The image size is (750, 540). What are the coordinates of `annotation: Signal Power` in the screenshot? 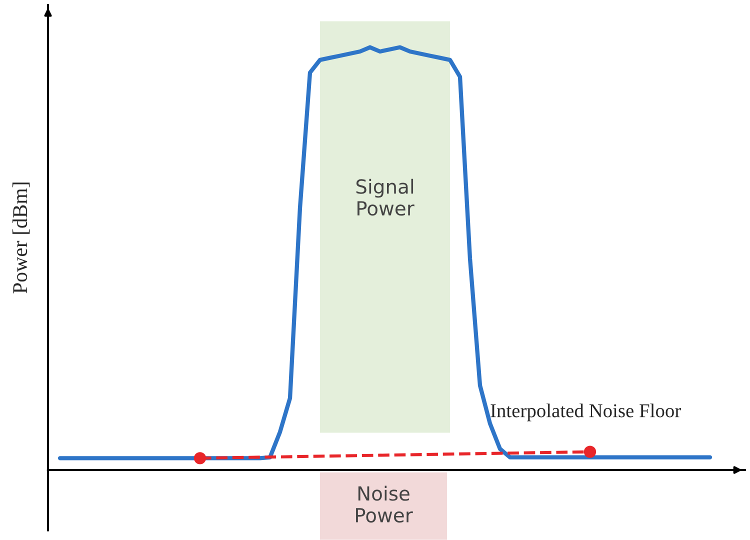 It's located at (385, 197).